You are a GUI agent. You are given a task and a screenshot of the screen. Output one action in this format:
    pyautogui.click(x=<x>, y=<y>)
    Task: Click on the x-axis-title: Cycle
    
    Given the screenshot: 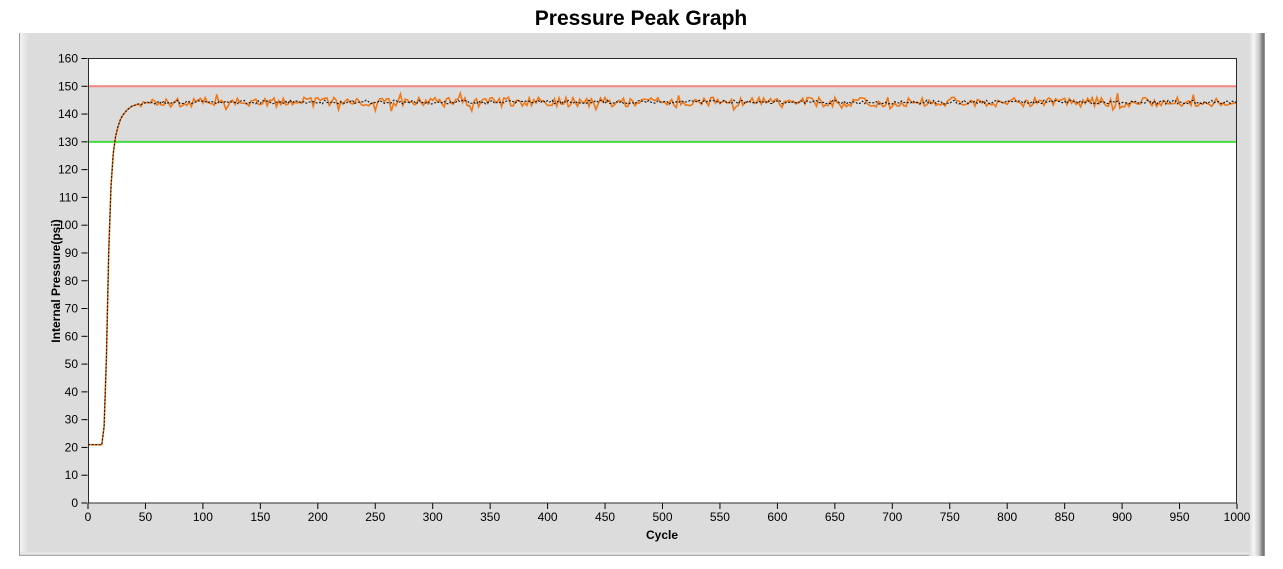 What is the action you would take?
    pyautogui.click(x=662, y=535)
    